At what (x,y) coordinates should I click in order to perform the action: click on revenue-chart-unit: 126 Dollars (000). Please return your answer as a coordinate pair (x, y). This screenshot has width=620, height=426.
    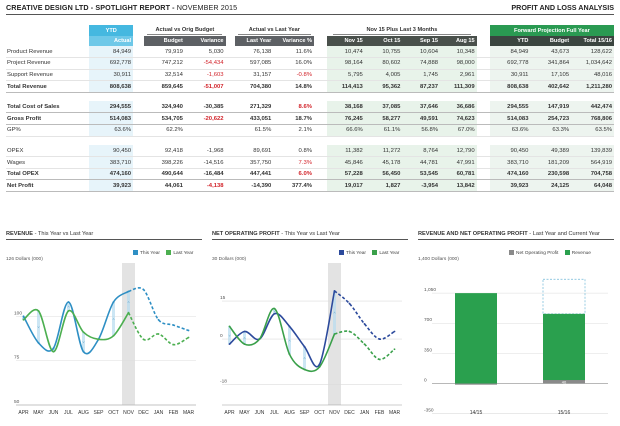
    Looking at the image, I should click on (24, 259).